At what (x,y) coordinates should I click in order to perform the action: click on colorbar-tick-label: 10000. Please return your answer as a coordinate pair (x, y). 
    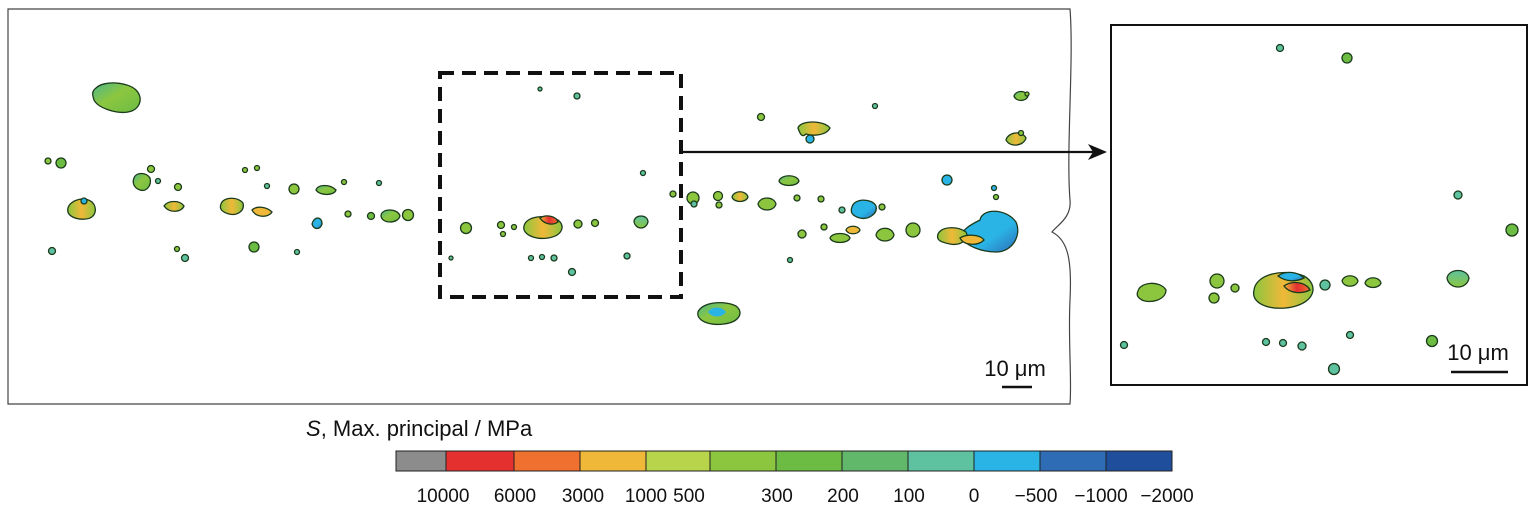
    Looking at the image, I should click on (443, 496).